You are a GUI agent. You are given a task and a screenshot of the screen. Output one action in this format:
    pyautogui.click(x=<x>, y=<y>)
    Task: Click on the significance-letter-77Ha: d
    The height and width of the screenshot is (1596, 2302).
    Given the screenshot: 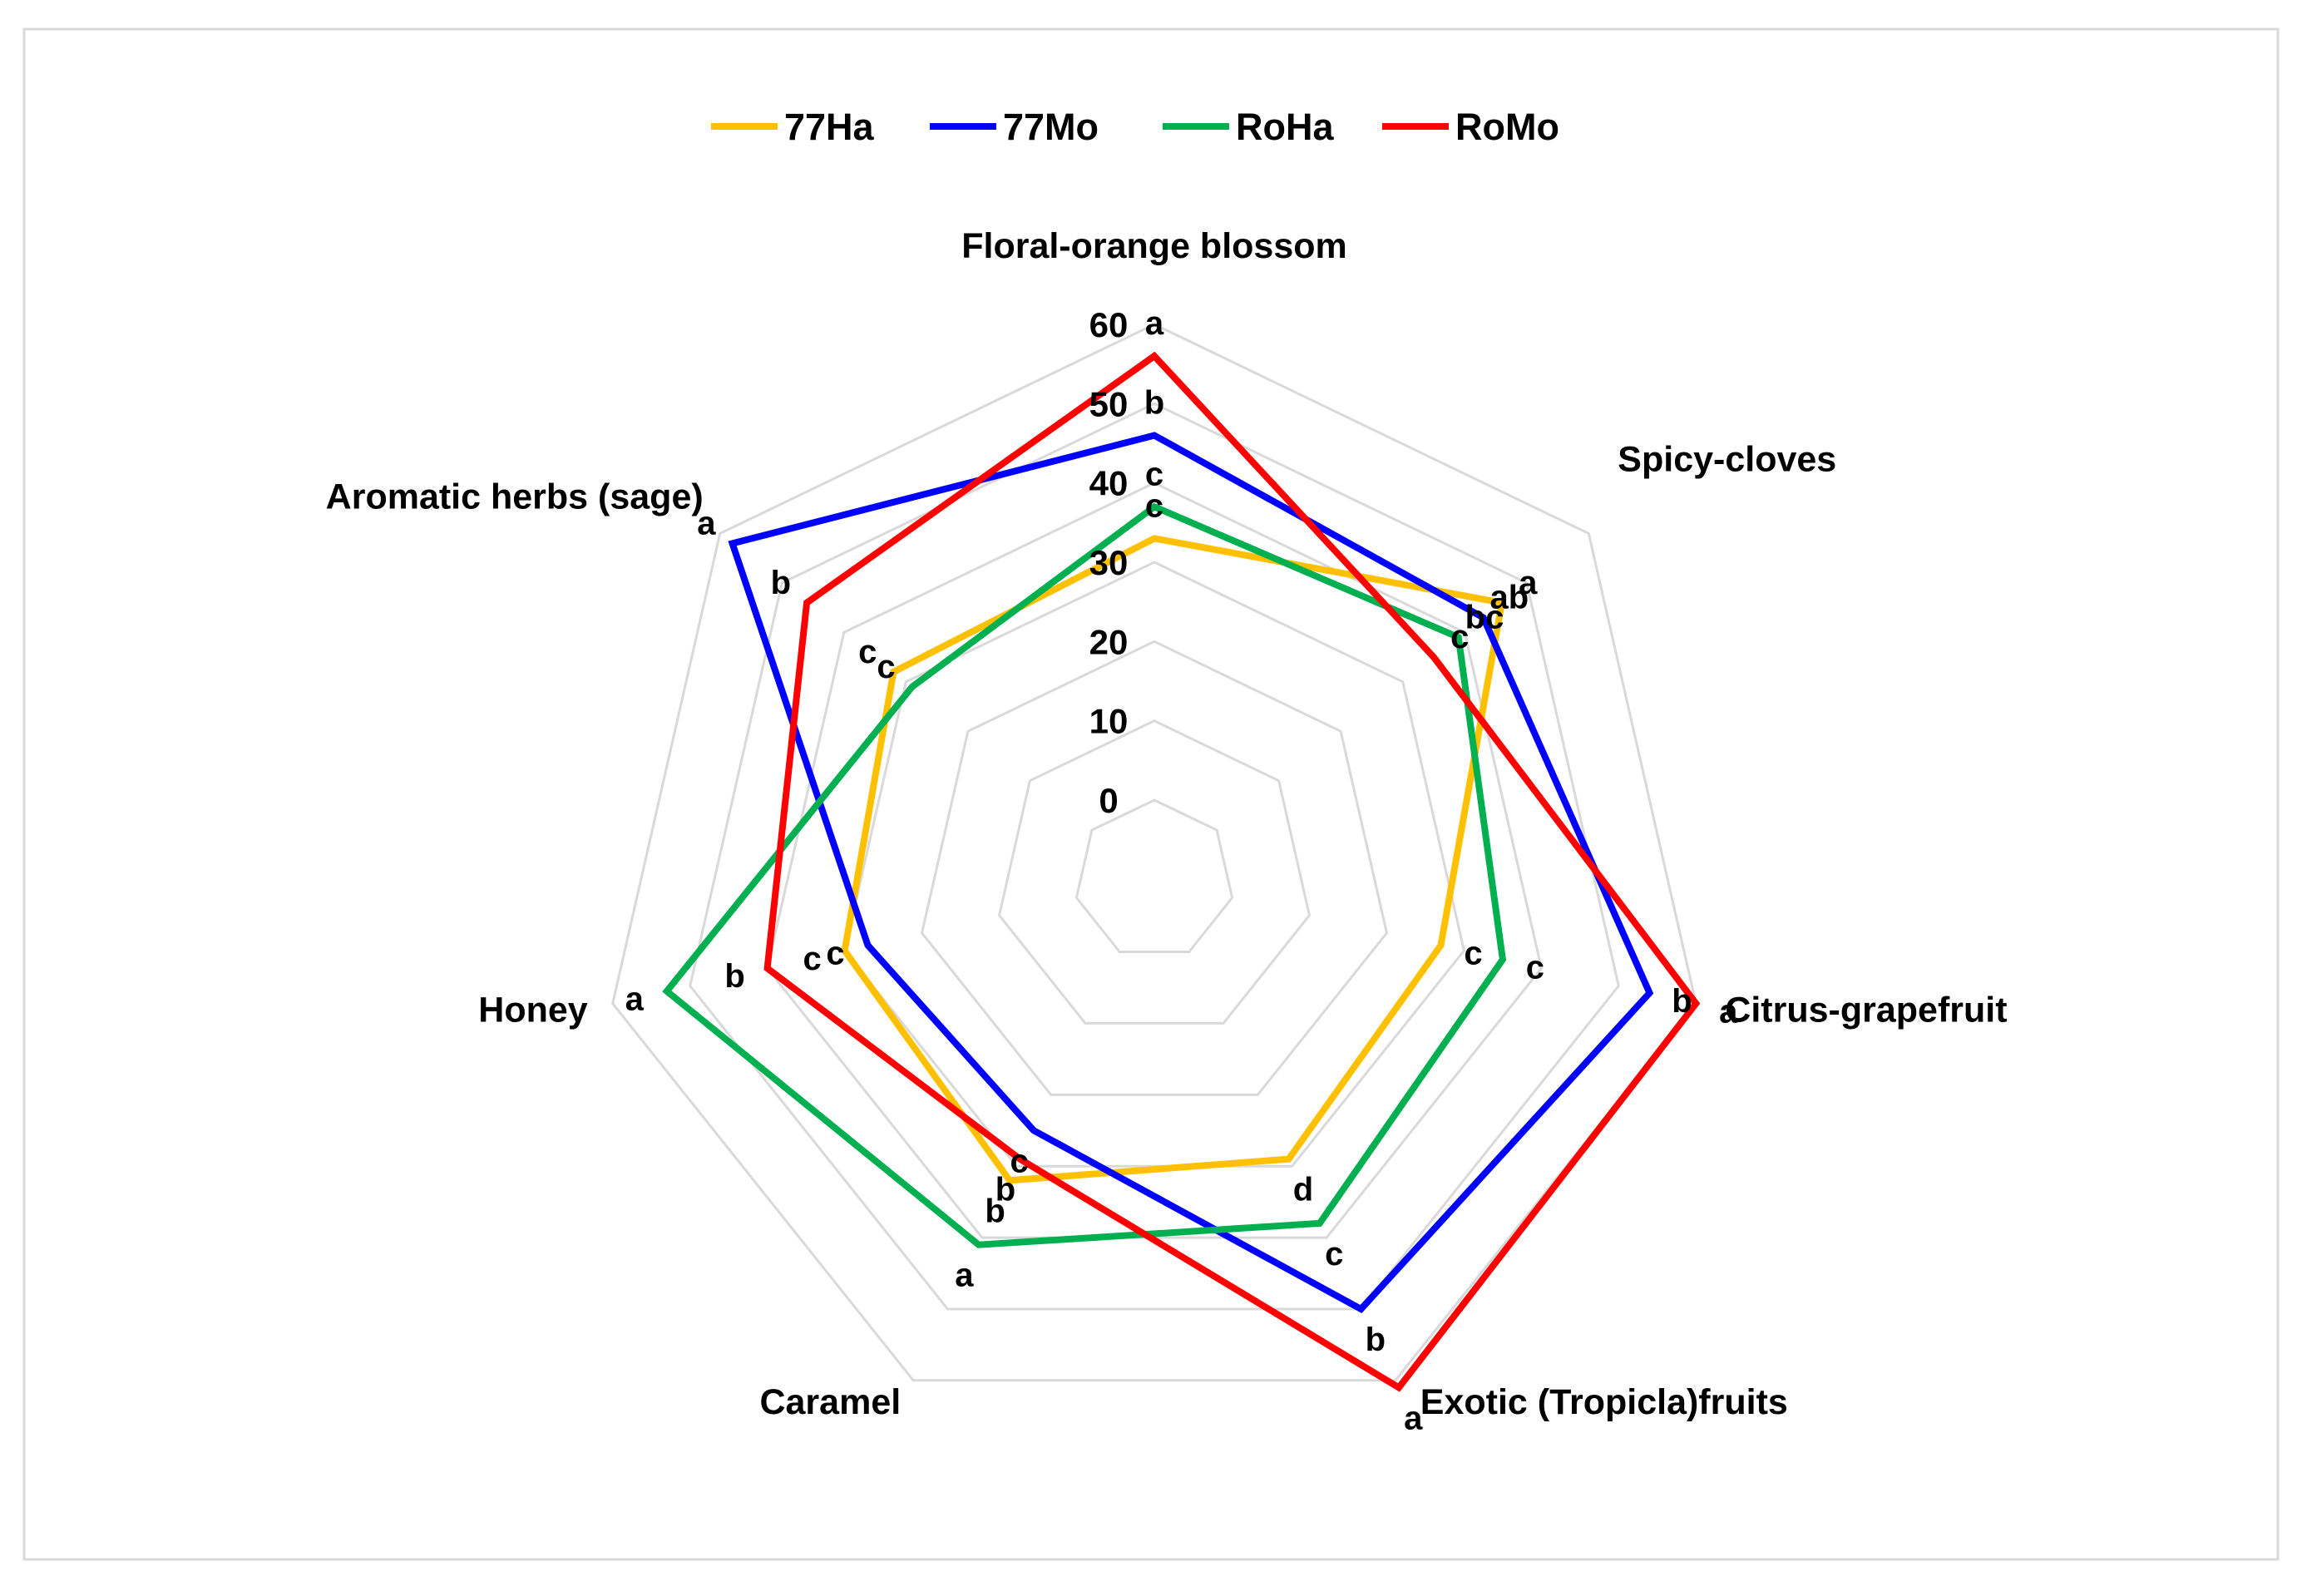 What is the action you would take?
    pyautogui.click(x=1303, y=1190)
    